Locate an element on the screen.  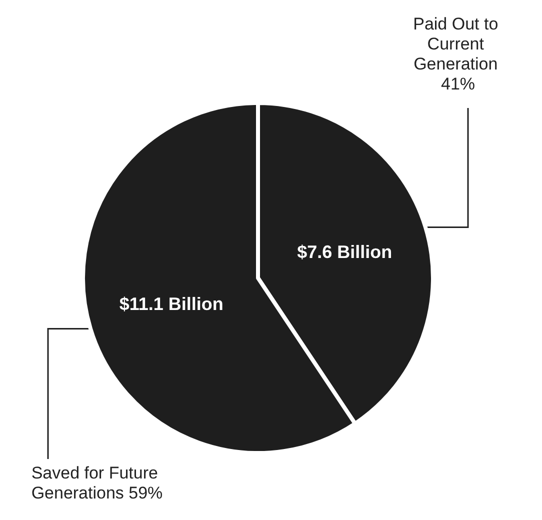
slice-label: Saved for Future Generations 59% is located at coordinates (97, 483).